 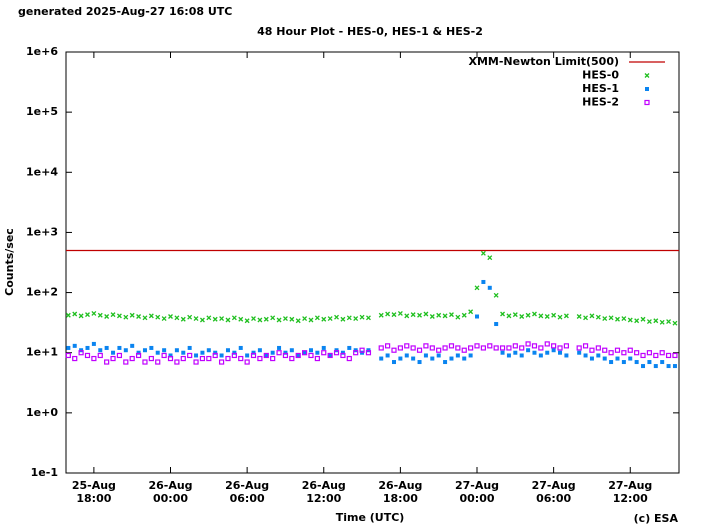 What do you see at coordinates (600, 75) in the screenshot?
I see `legend-label: HES-0` at bounding box center [600, 75].